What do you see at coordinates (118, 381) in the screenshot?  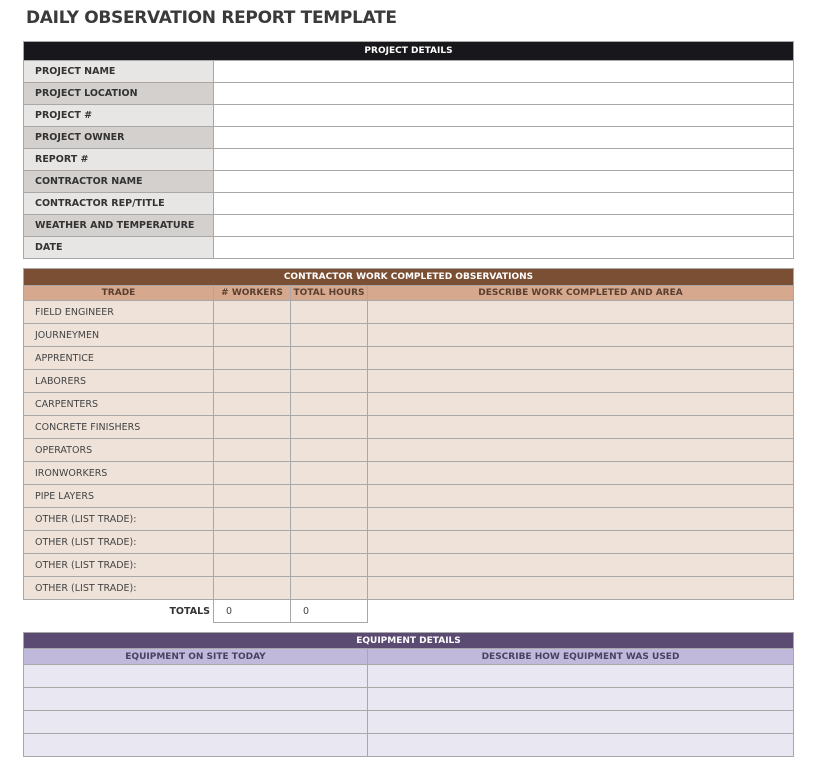 I see `trade-label: LABORERS` at bounding box center [118, 381].